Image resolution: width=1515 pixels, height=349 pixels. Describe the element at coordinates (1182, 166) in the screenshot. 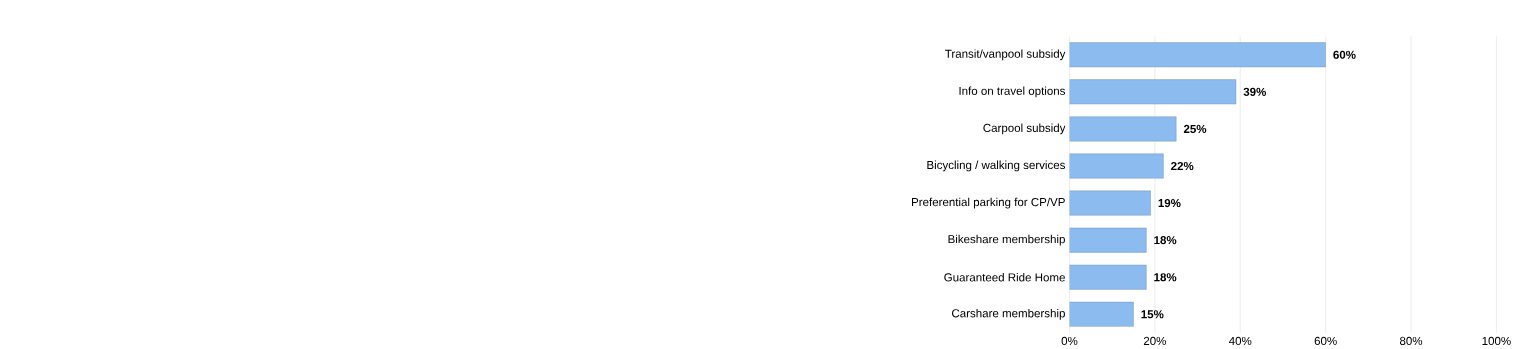

I see `data-label: 22%` at that location.